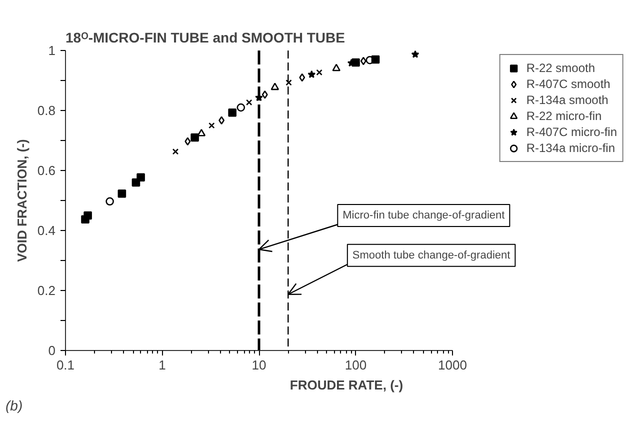 This screenshot has height=423, width=632. Describe the element at coordinates (162, 365) in the screenshot. I see `x-tick-label: 1` at that location.